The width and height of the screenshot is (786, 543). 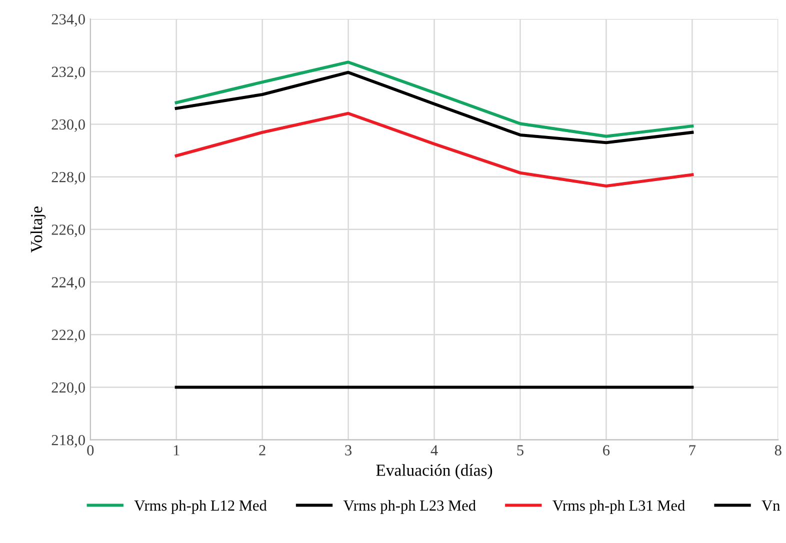 What do you see at coordinates (68, 388) in the screenshot?
I see `y-tick-label: 220,0` at bounding box center [68, 388].